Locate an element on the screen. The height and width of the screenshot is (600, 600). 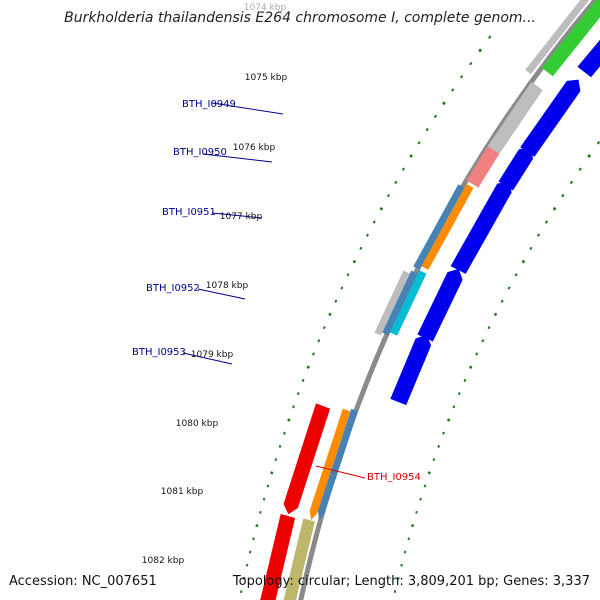
gene-label: BTH_I0954 is located at coordinates (394, 477).